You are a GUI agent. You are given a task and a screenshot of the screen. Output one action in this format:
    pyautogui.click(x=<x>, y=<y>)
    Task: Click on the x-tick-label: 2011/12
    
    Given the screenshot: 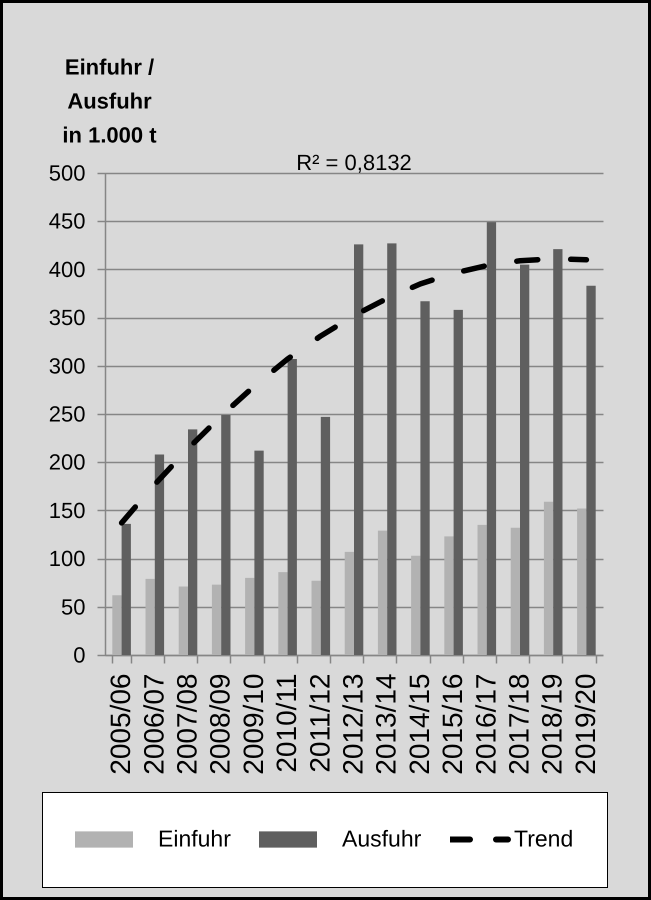 What is the action you would take?
    pyautogui.click(x=320, y=723)
    